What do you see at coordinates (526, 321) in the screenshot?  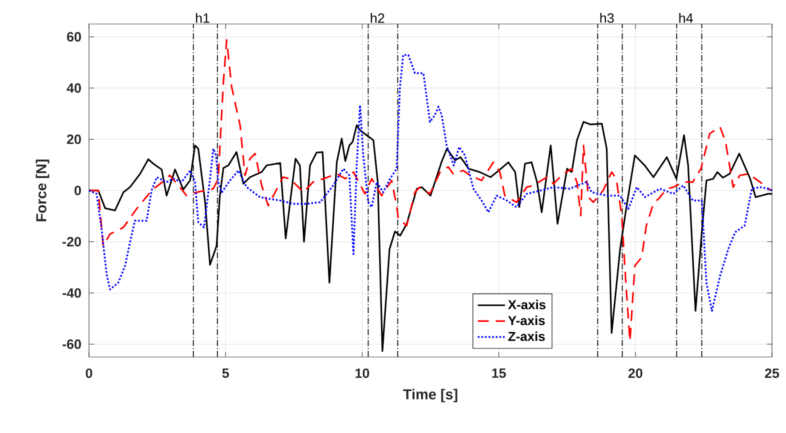 I see `legend-label: Y-axis` at bounding box center [526, 321].